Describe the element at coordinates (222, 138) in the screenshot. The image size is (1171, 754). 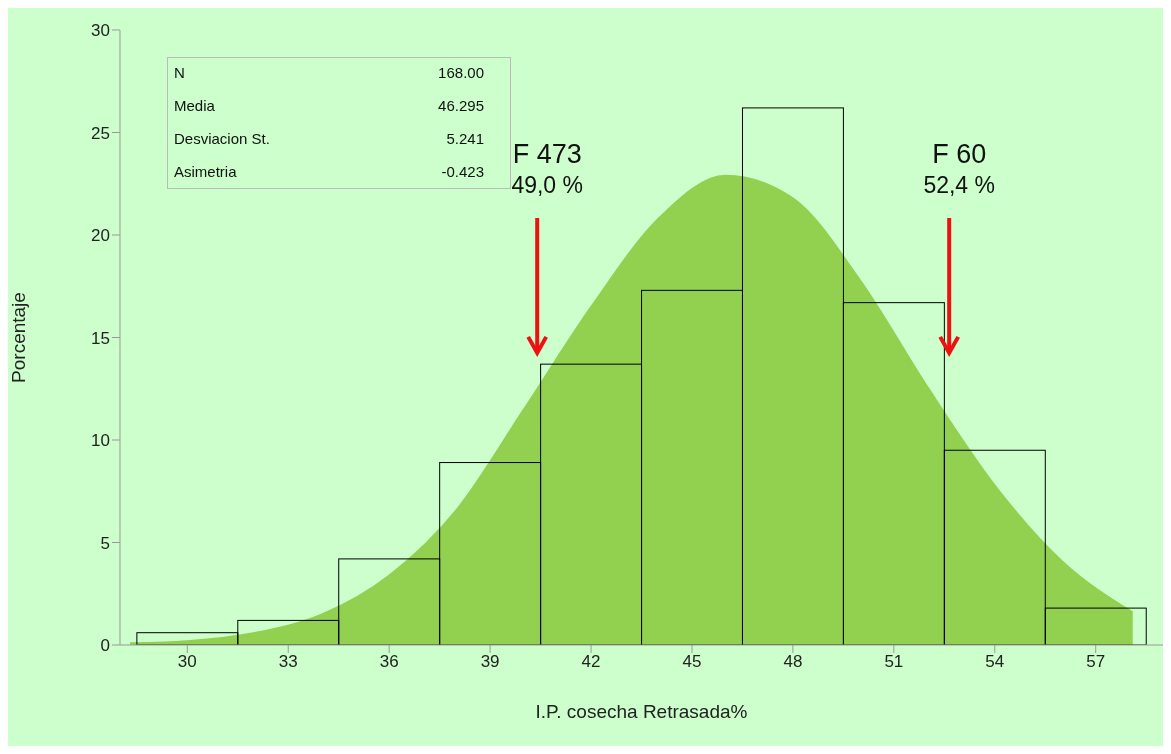
I see `annotation: Desviacion St.` at that location.